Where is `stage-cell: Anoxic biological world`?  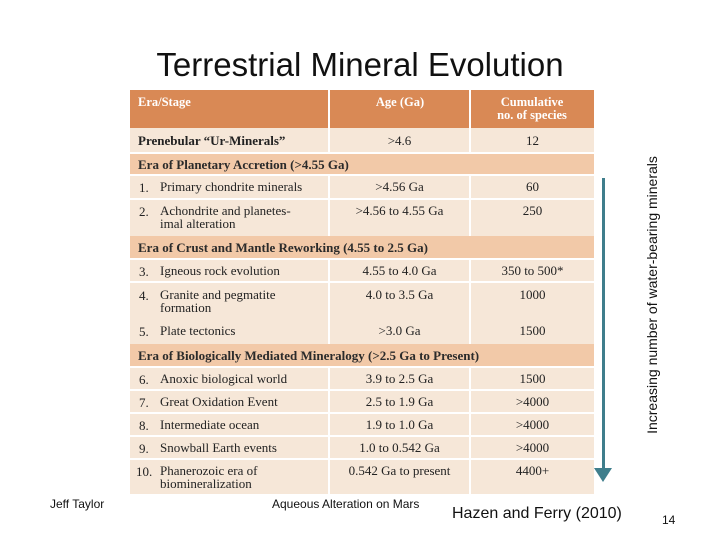
stage-cell: Anoxic biological world is located at coordinates (224, 378).